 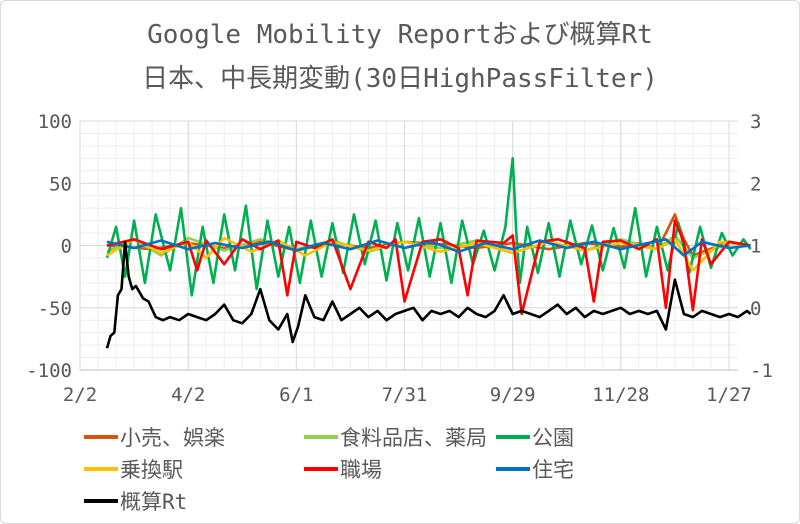 I want to click on y-tick-label-left: -50, so click(x=55, y=309).